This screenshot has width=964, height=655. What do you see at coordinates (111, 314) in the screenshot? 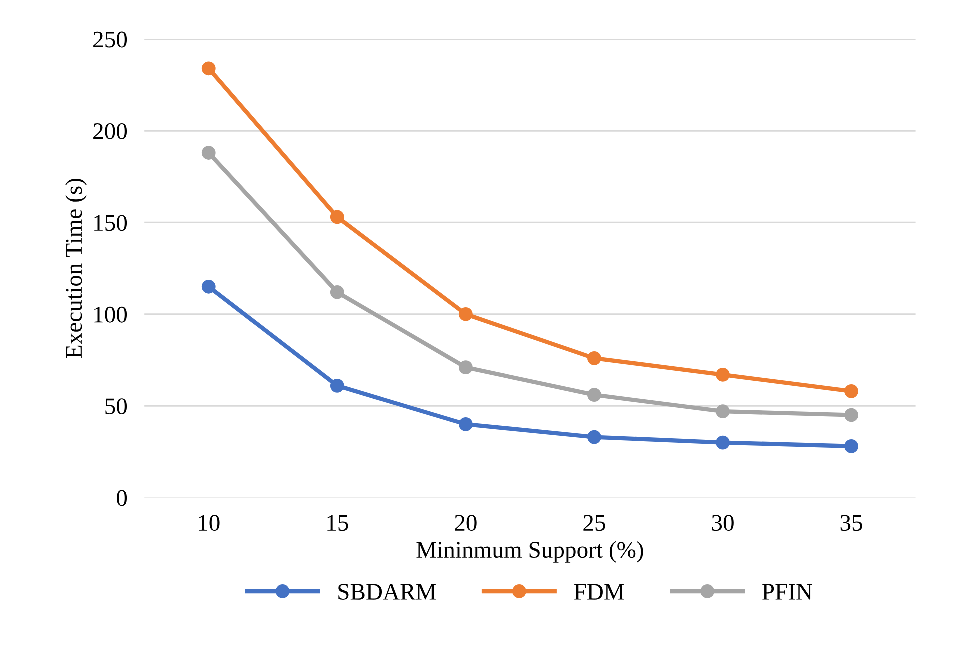
I see `y-tick-label: 100` at bounding box center [111, 314].